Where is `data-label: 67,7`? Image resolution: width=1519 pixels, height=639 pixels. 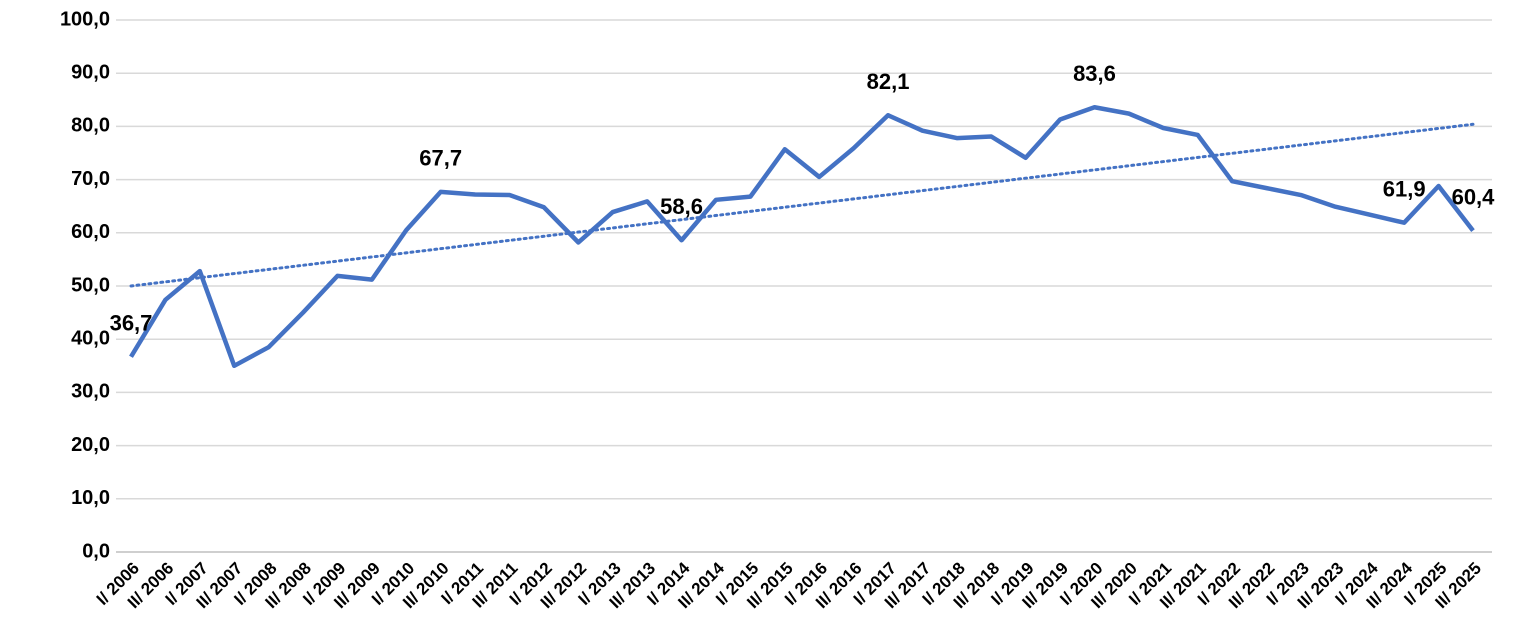 data-label: 67,7 is located at coordinates (440, 158).